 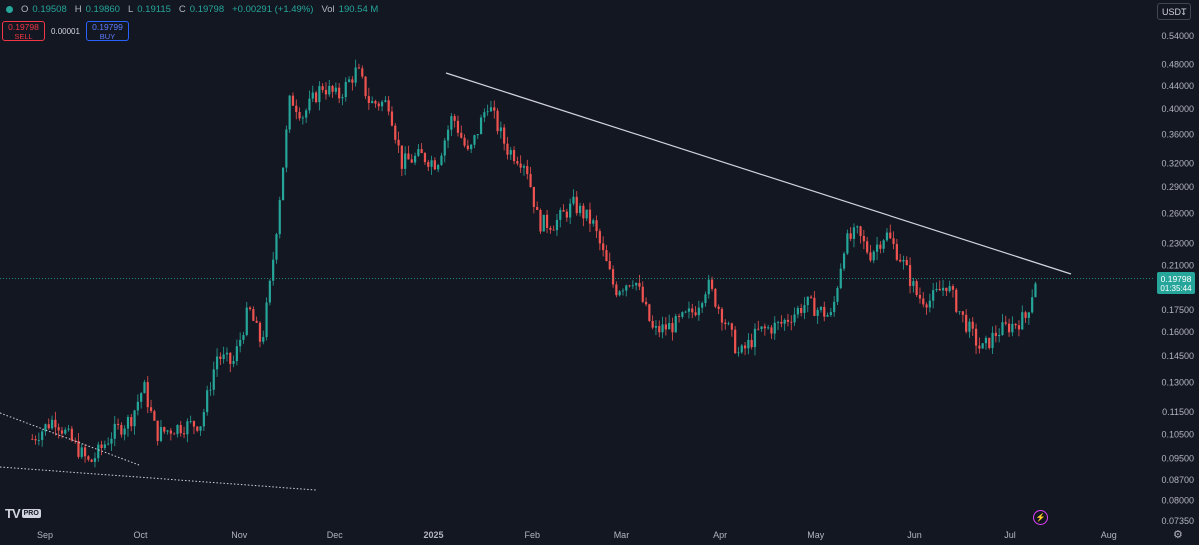 What do you see at coordinates (23, 31) in the screenshot?
I see `sell-button: 0.19798 SELL` at bounding box center [23, 31].